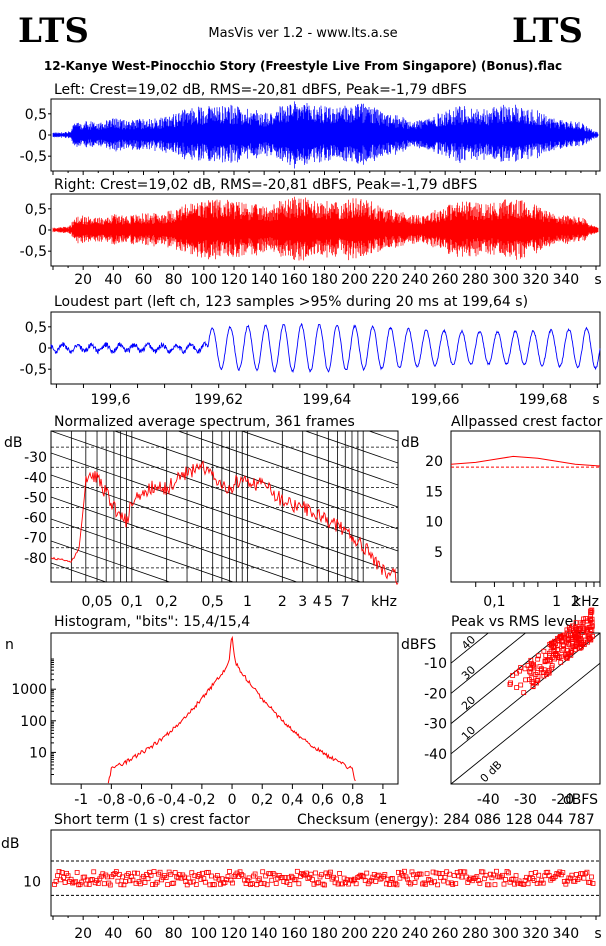 The image size is (606, 946). What do you see at coordinates (322, 800) in the screenshot?
I see `histogram-x-tick: 0,6` at bounding box center [322, 800].